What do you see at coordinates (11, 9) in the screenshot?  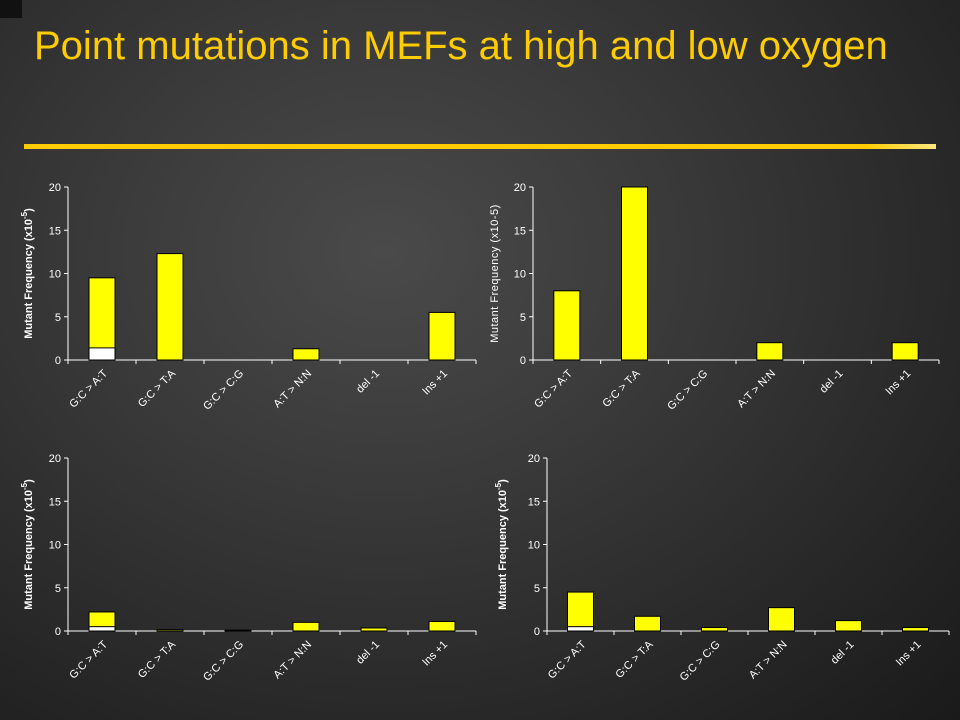 I see `corner-block` at bounding box center [11, 9].